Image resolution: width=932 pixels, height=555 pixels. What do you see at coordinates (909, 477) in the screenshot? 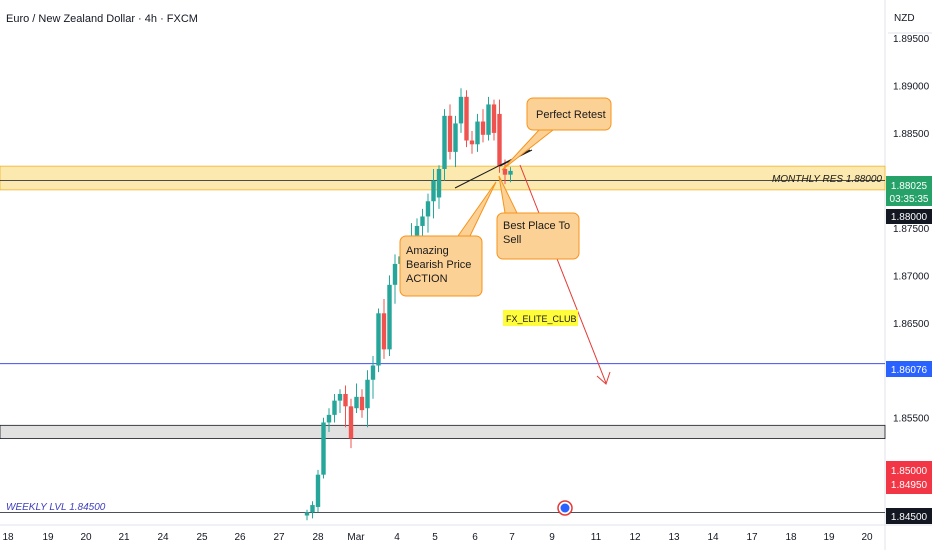
I see `red-price-label-bg` at bounding box center [909, 477].